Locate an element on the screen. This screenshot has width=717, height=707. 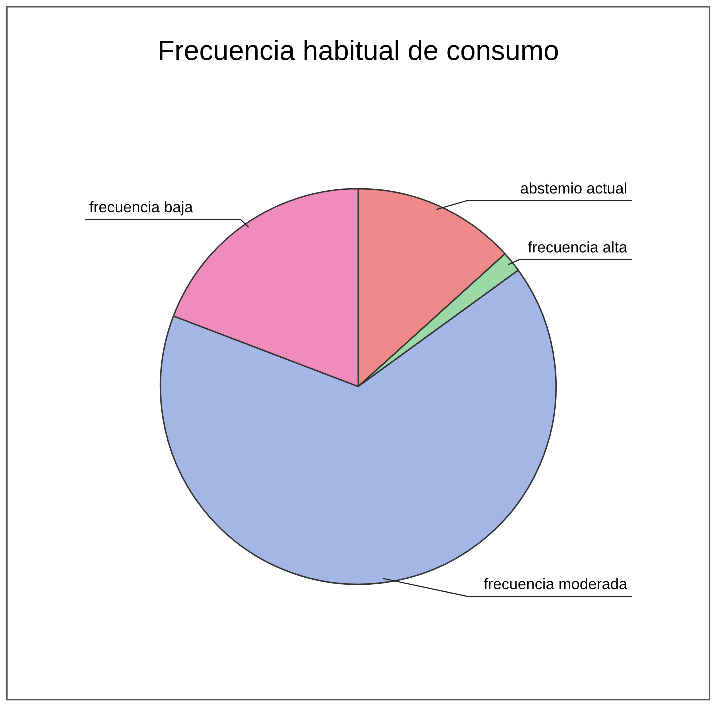
slice-label: abstemio actual is located at coordinates (573, 188).